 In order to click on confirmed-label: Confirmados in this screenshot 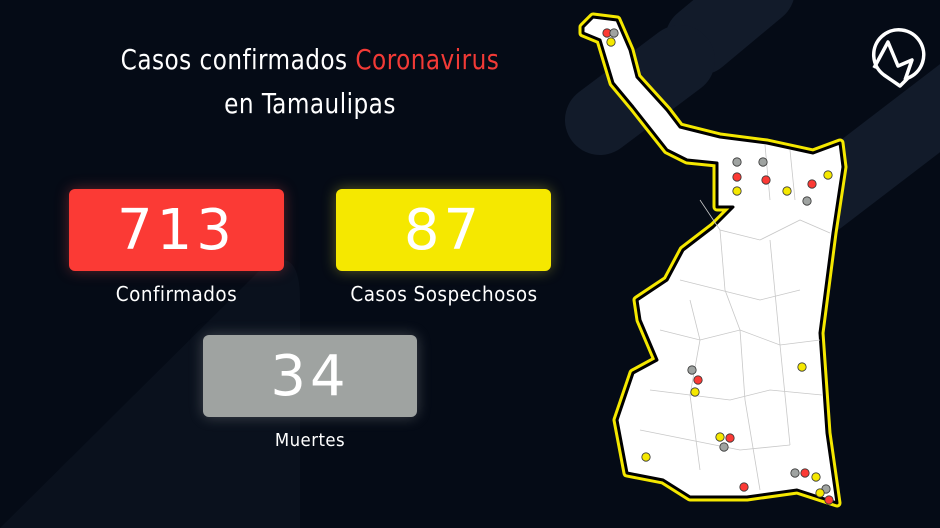, I will do `click(176, 294)`.